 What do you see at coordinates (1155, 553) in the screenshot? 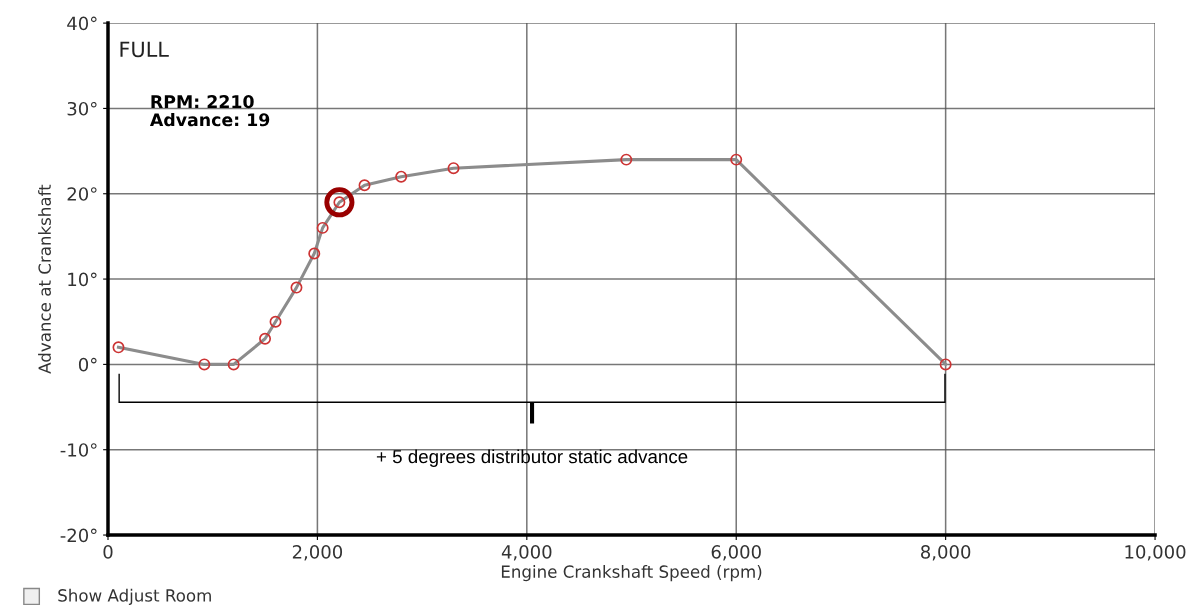
I see `x-tick-label: 10,000` at bounding box center [1155, 553].